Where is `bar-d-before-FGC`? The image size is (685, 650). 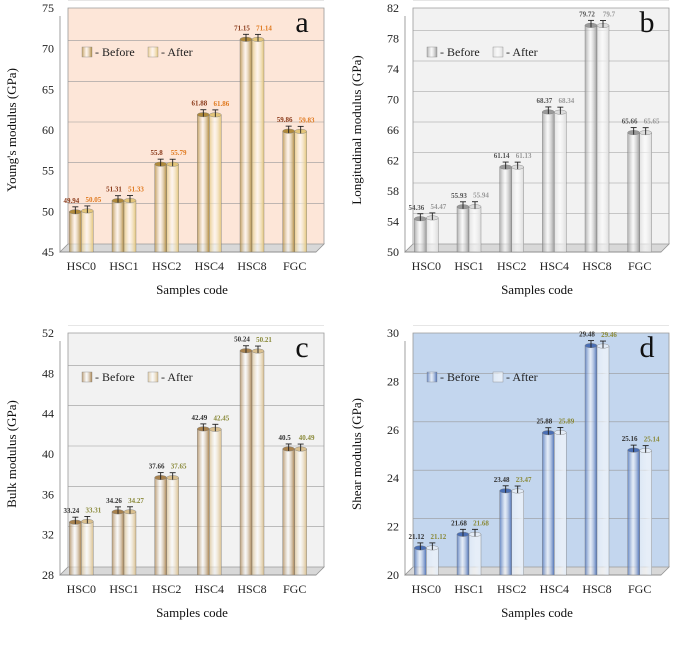 bar-d-before-FGC is located at coordinates (633, 512).